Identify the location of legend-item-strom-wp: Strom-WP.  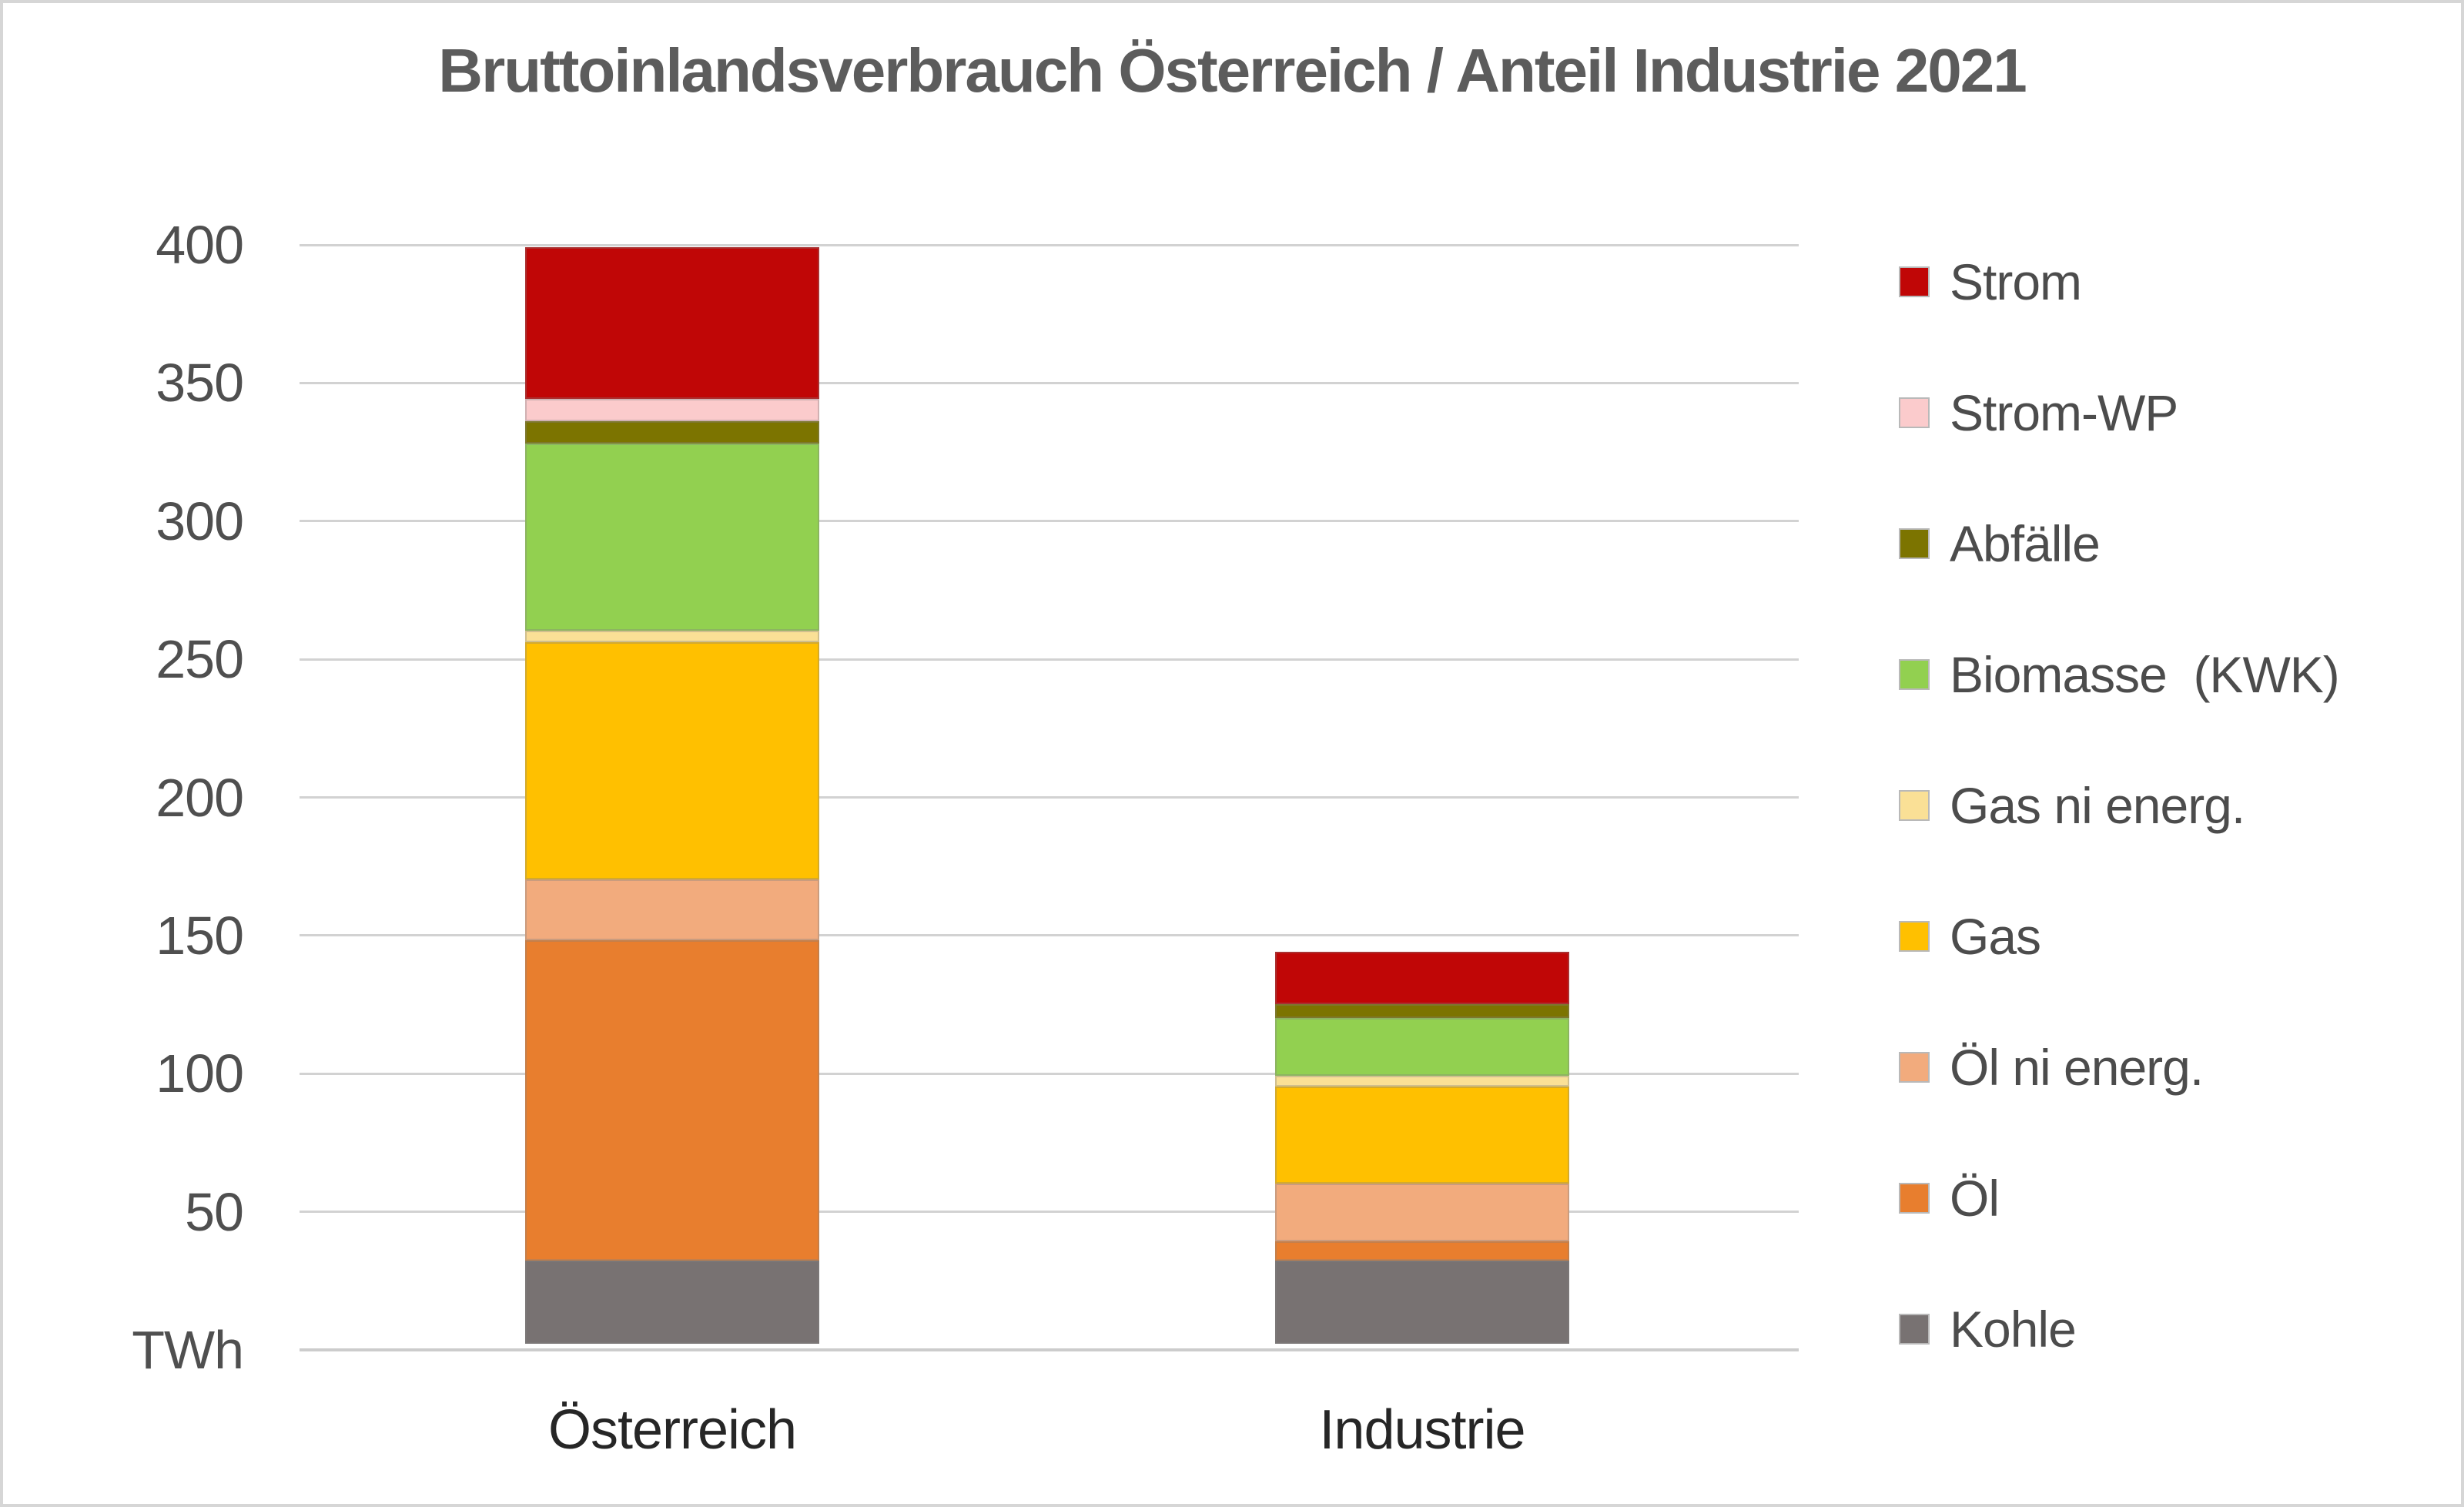
(2038, 412).